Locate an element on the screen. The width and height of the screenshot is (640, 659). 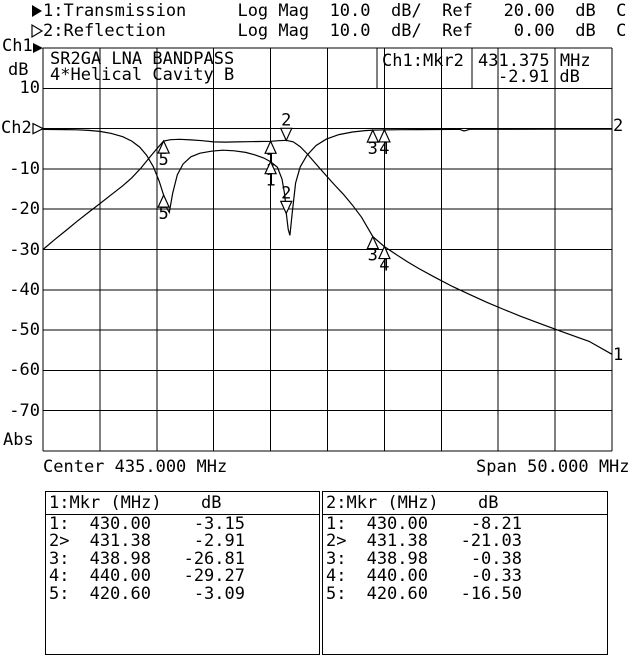
marker-4-triangle-trace2 is located at coordinates (384, 135).